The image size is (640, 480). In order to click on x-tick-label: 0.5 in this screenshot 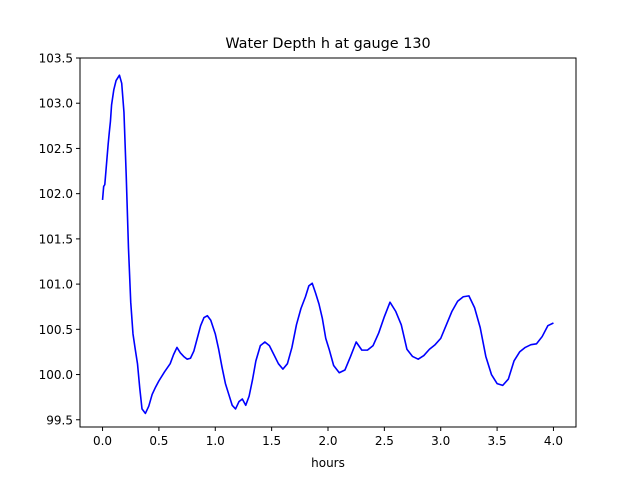, I will do `click(158, 441)`.